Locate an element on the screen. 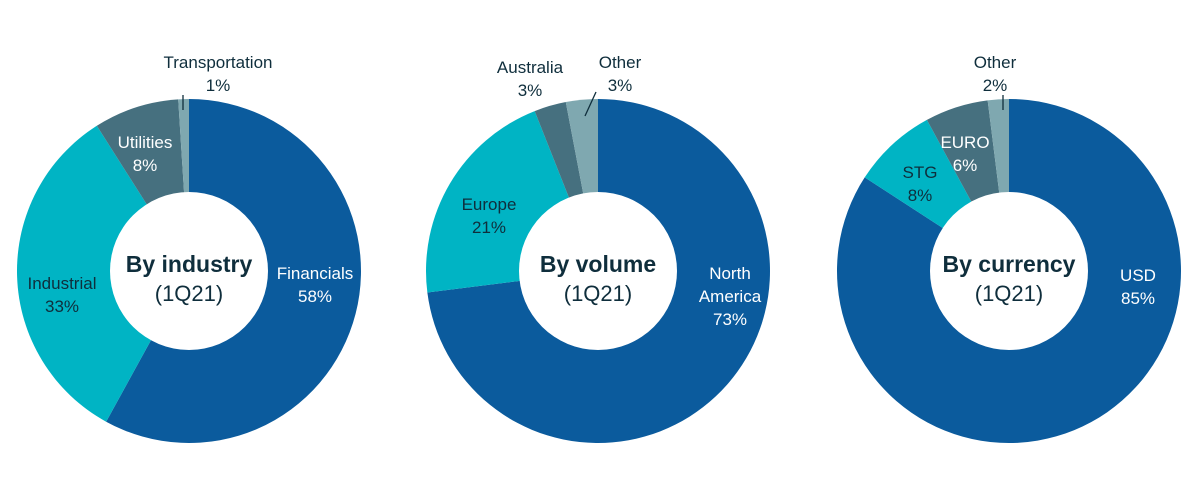  slice-label-industrial: Industrial is located at coordinates (62, 283).